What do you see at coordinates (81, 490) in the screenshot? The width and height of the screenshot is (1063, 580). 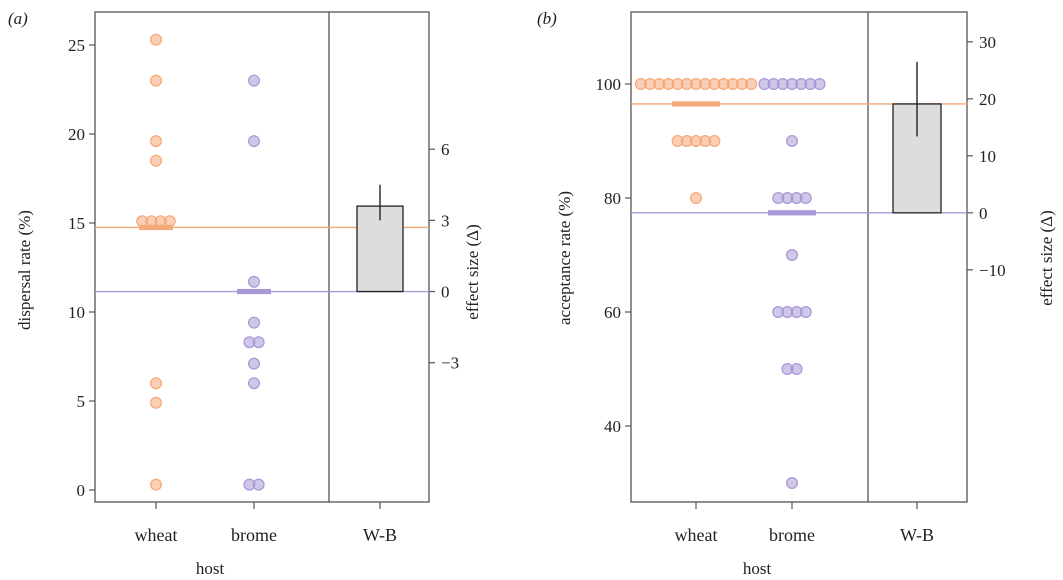 I see `panel-a-ytick-label: 0` at bounding box center [81, 490].